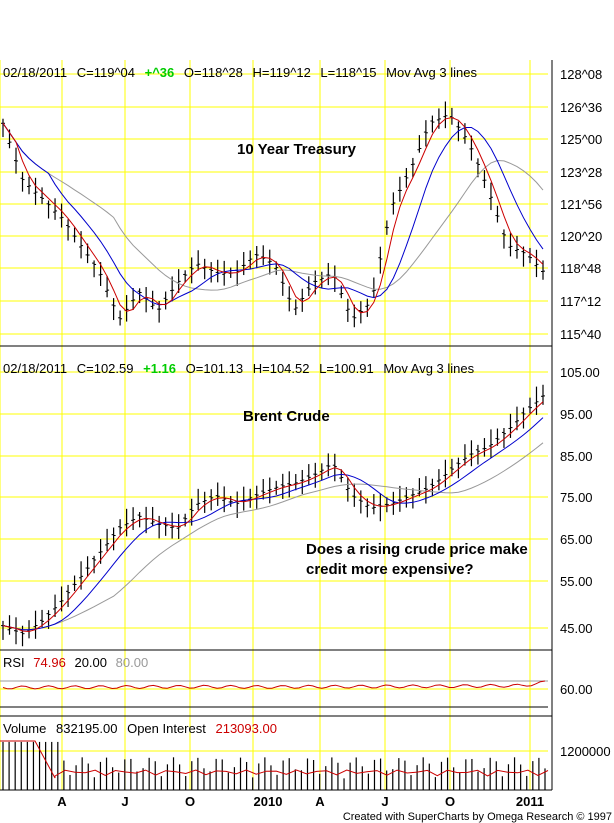 Image resolution: width=614 pixels, height=823 pixels. Describe the element at coordinates (428, 368) in the screenshot. I see `crude-ma-label: Mov Avg 3 lines` at that location.